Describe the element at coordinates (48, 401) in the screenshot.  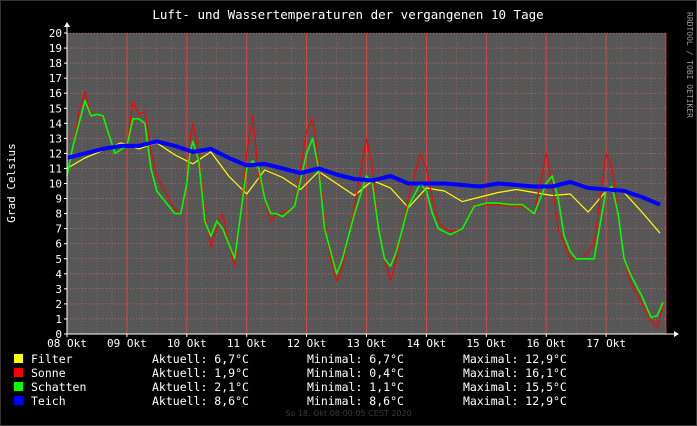
I see `legend-name: Teich` at that location.